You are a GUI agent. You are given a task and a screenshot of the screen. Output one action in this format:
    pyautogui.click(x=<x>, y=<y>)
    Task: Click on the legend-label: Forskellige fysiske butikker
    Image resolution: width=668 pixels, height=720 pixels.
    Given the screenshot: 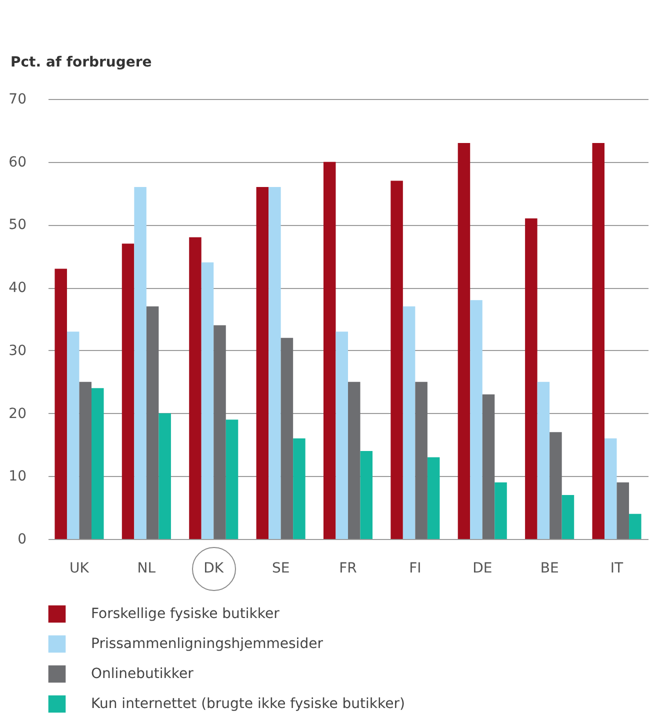 What is the action you would take?
    pyautogui.click(x=185, y=614)
    